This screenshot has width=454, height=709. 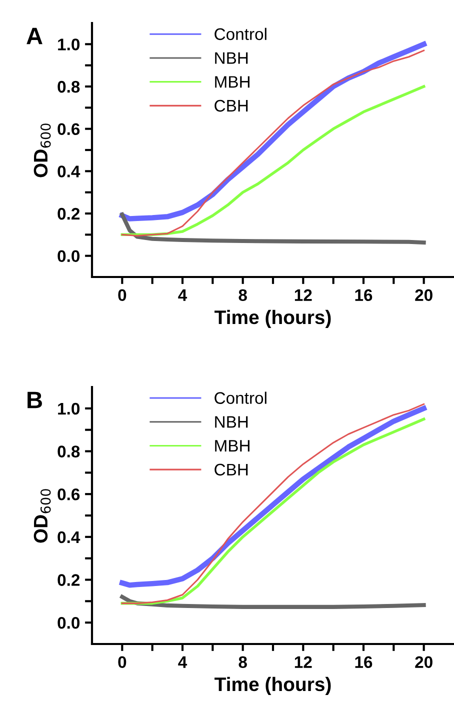 I want to click on text: B, so click(x=35, y=400).